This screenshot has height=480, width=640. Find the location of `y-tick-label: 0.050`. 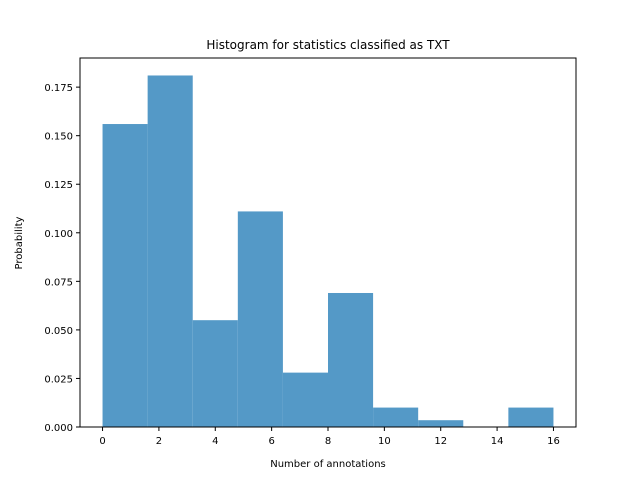

y-tick-label: 0.050 is located at coordinates (58, 331).